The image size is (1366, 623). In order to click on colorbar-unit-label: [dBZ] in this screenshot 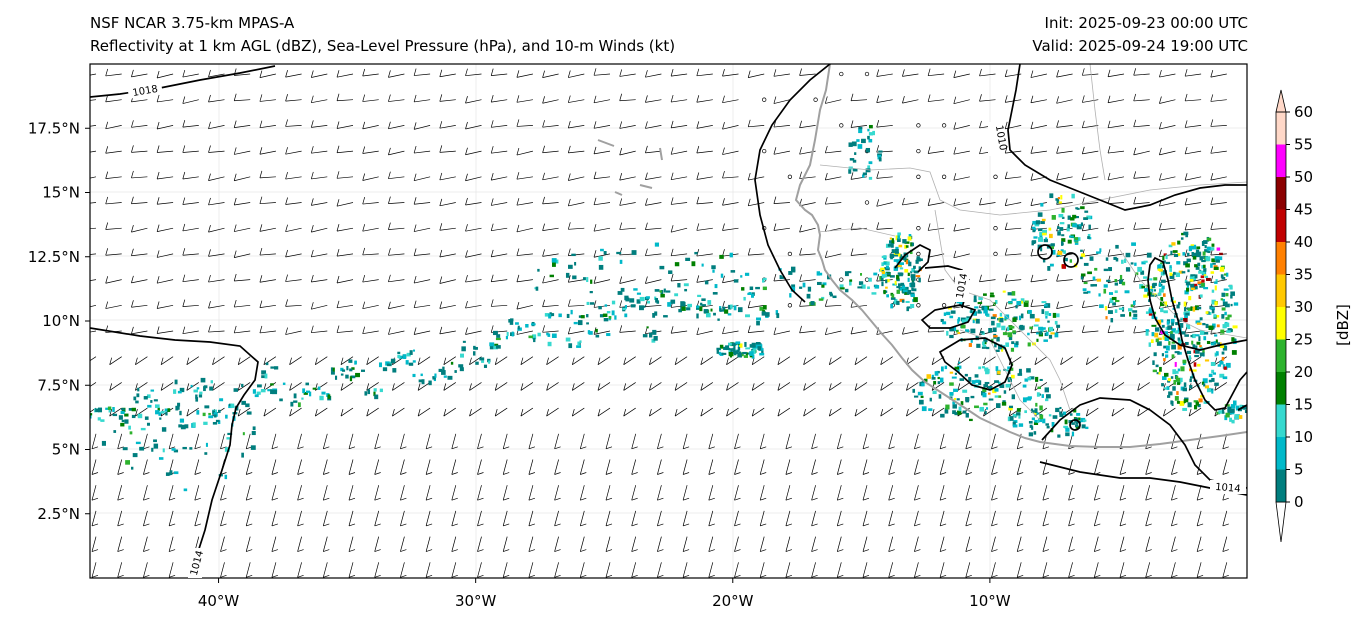, I will do `click(1343, 325)`.